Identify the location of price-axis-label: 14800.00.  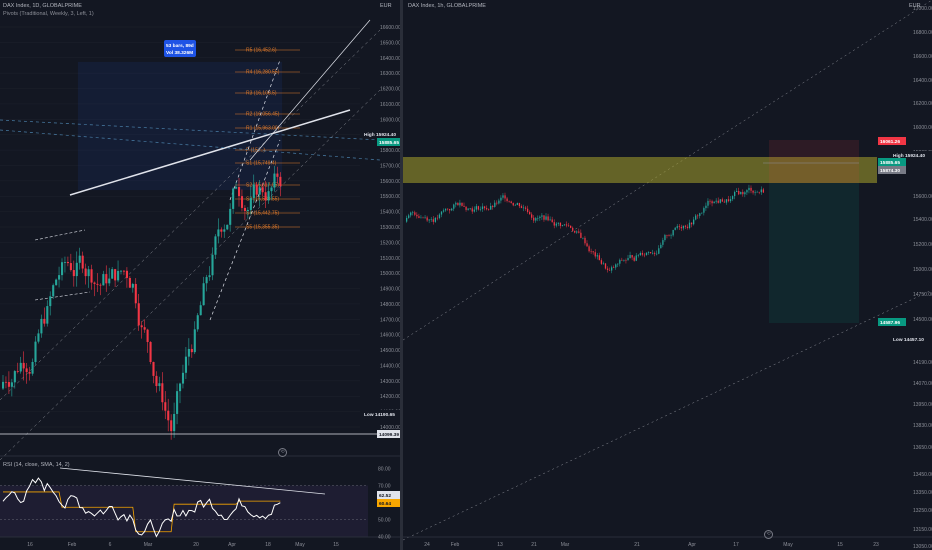
(390, 305).